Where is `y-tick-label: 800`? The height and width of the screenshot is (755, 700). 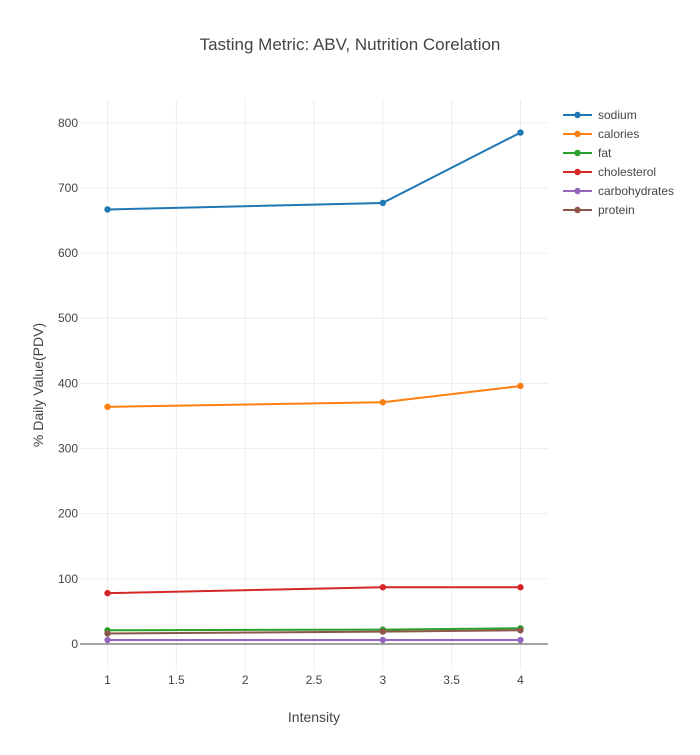 y-tick-label: 800 is located at coordinates (68, 123).